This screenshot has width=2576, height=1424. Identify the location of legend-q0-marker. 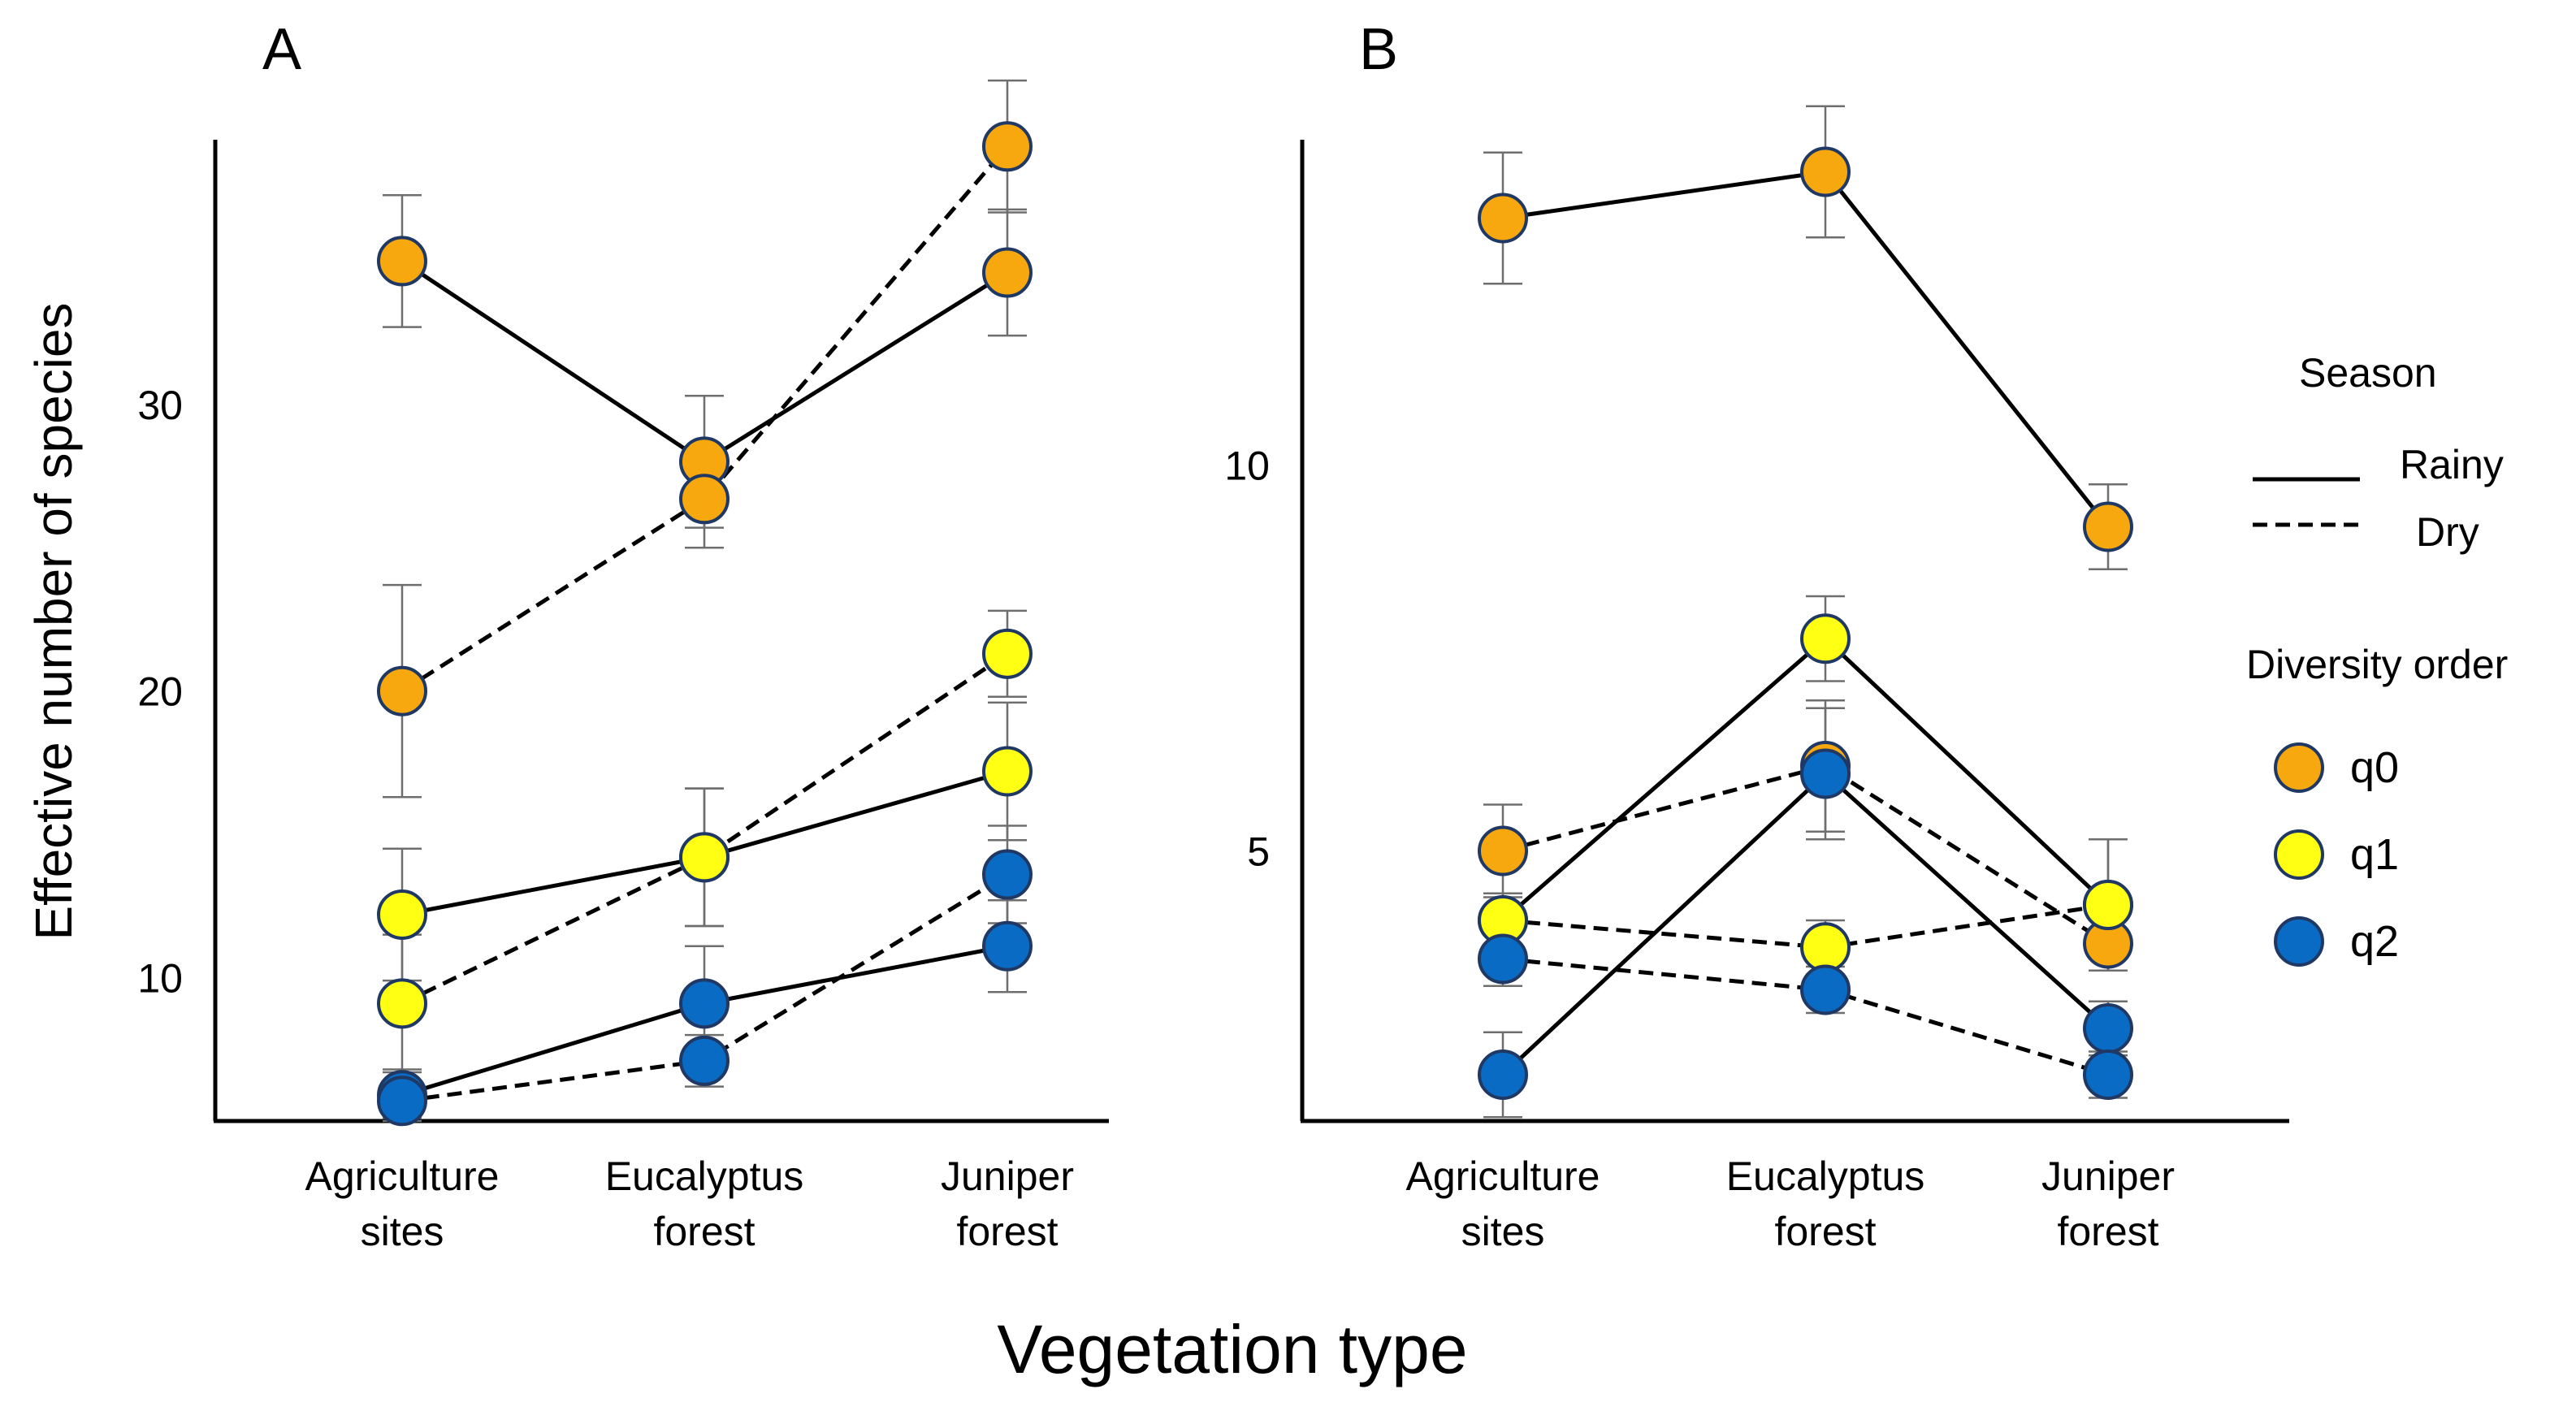
(2299, 767).